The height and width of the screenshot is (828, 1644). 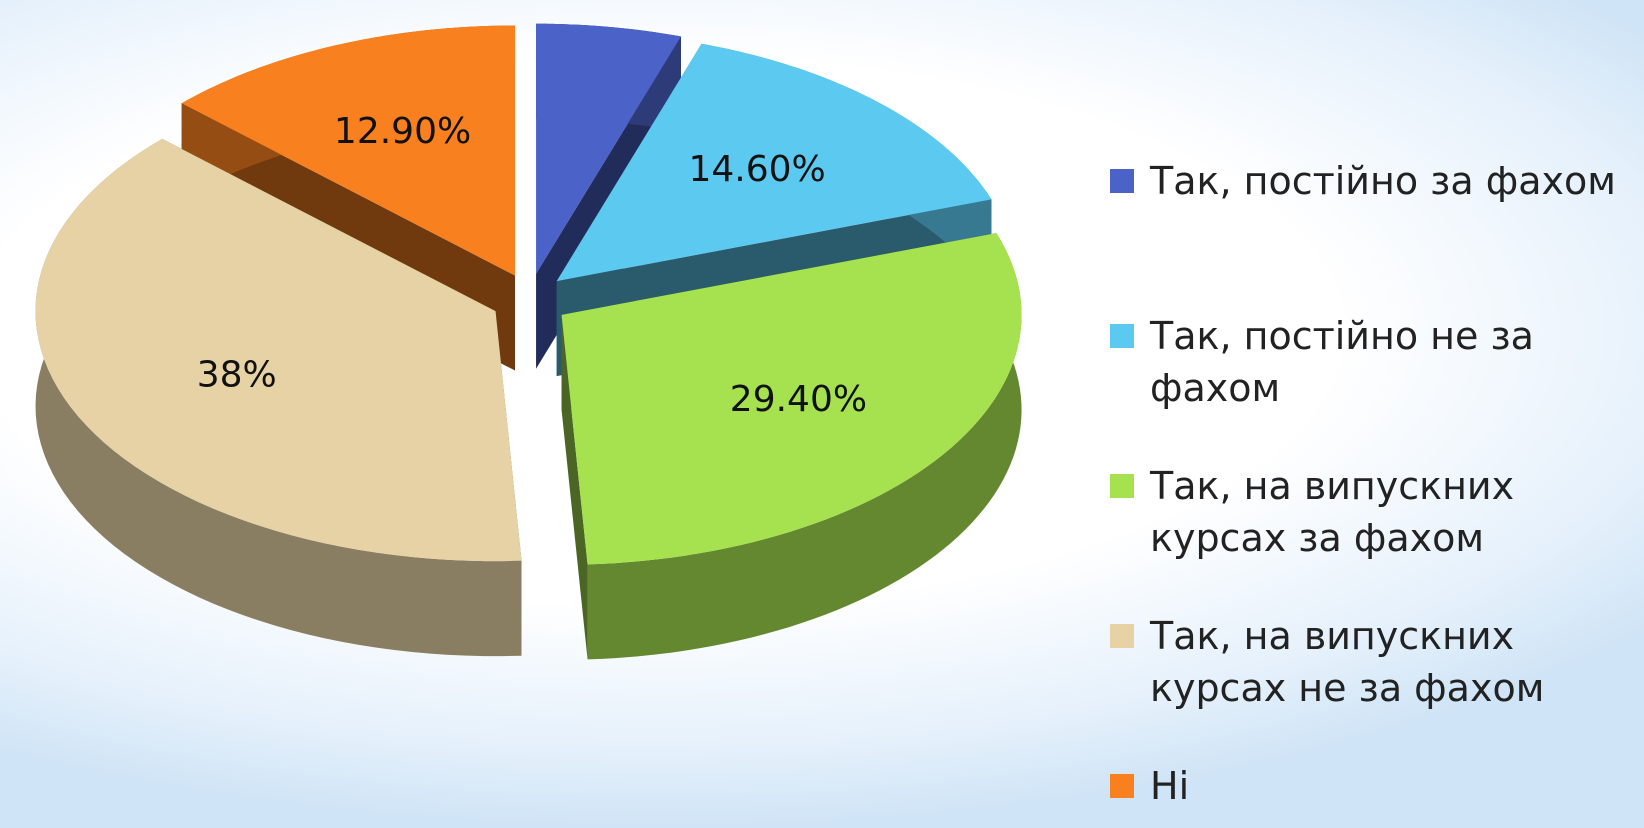 What do you see at coordinates (574, 487) in the screenshot?
I see `slice-wall` at bounding box center [574, 487].